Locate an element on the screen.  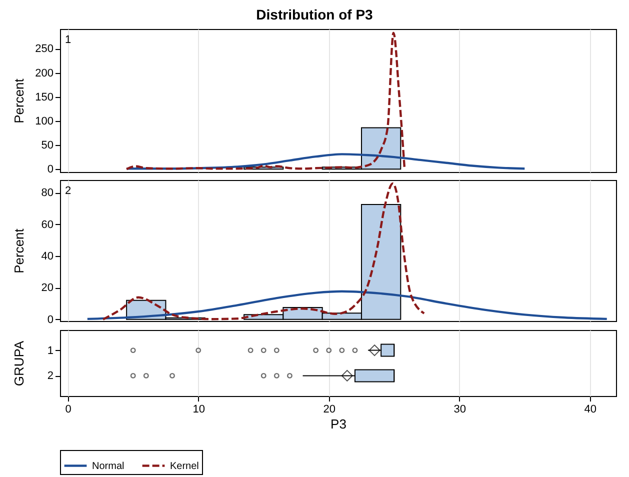
y-tick-label: 1 is located at coordinates (50, 350).